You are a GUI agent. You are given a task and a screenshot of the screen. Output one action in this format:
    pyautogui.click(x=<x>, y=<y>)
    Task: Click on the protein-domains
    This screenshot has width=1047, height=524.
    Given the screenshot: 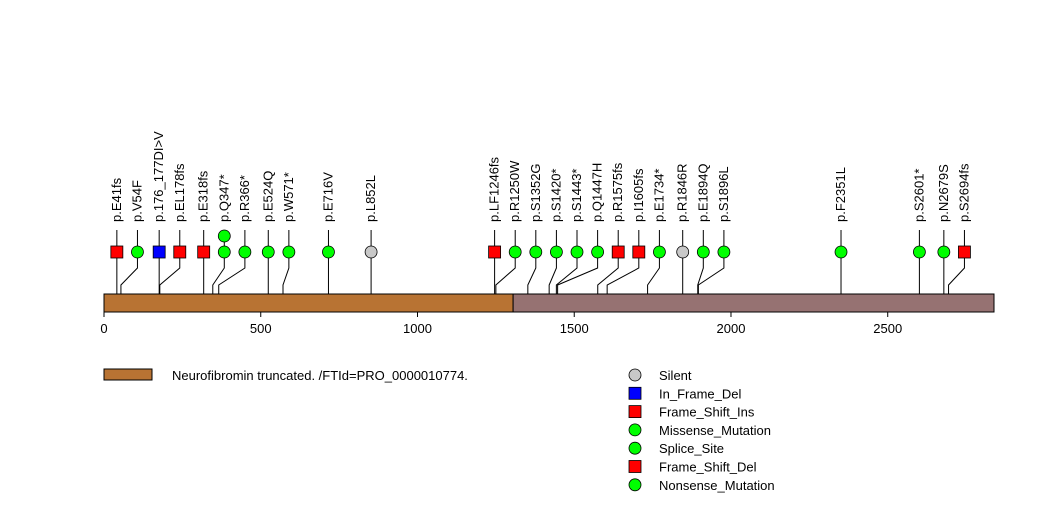 What is the action you would take?
    pyautogui.click(x=549, y=303)
    